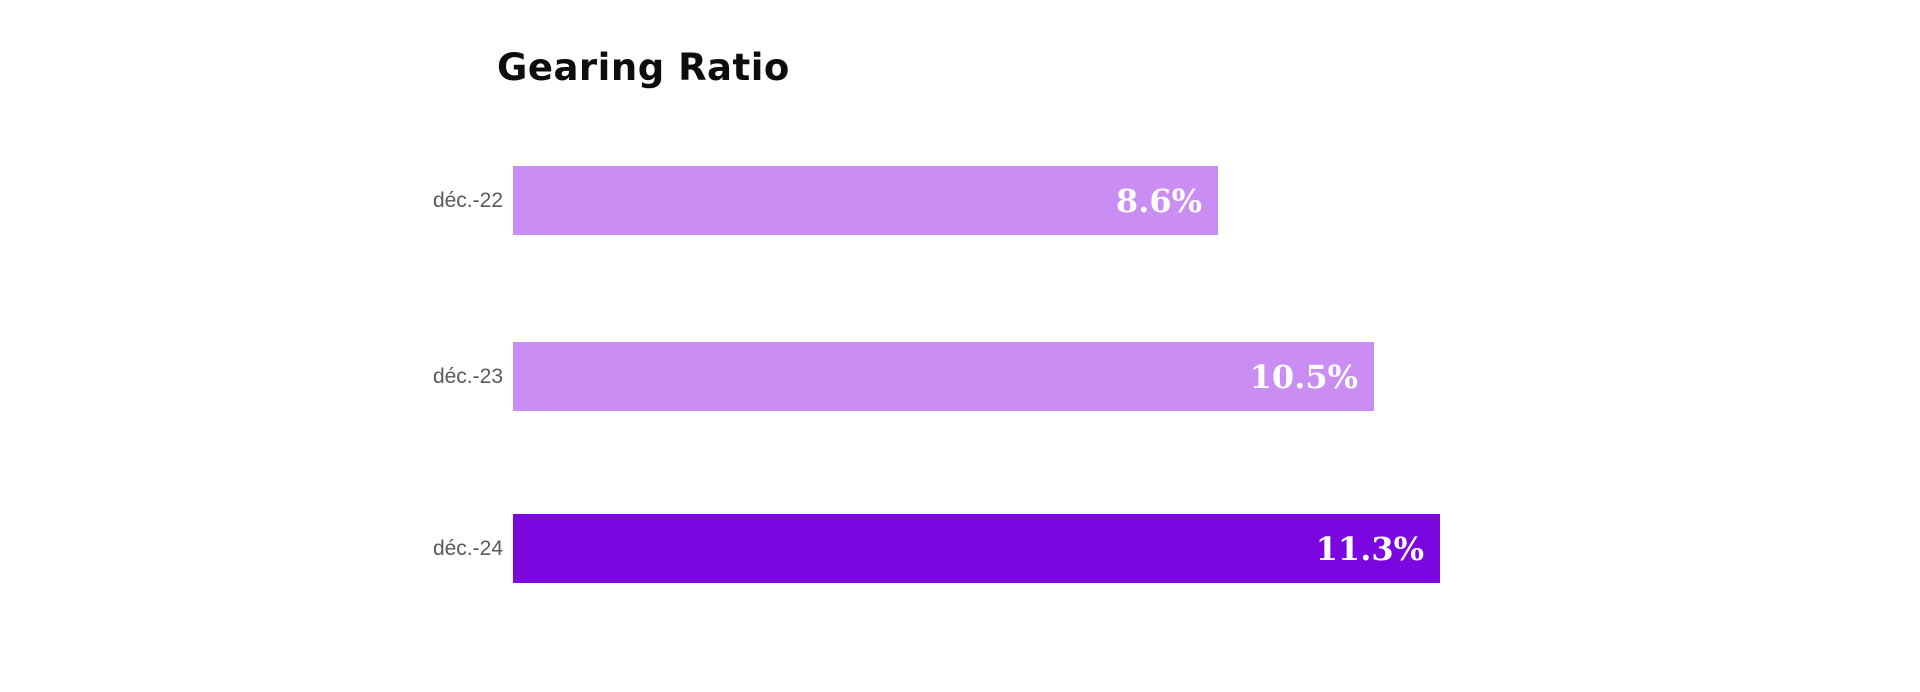 This screenshot has width=1920, height=692. Describe the element at coordinates (467, 548) in the screenshot. I see `category-label: déc.-24` at that location.